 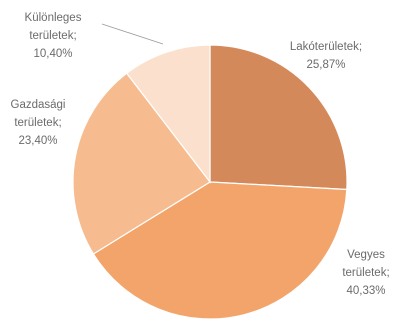 I want to click on slice-label-line: 40,33%, so click(x=365, y=291).